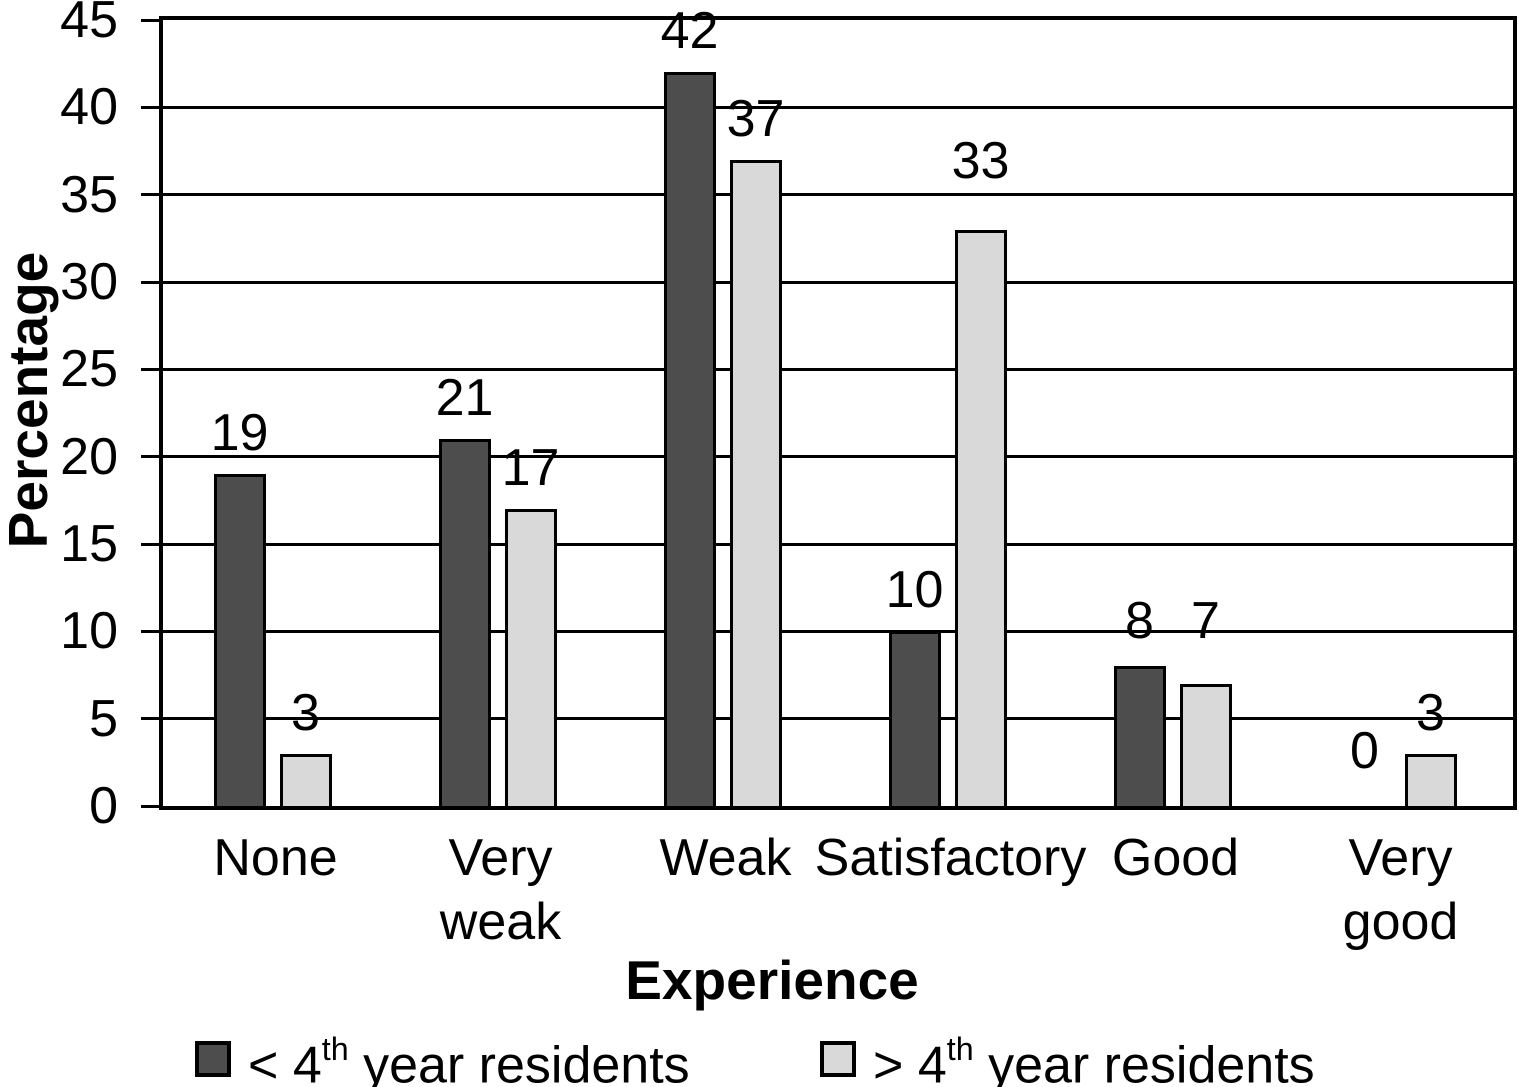 The width and height of the screenshot is (1519, 1087). What do you see at coordinates (103, 806) in the screenshot?
I see `y-tick-label: 0` at bounding box center [103, 806].